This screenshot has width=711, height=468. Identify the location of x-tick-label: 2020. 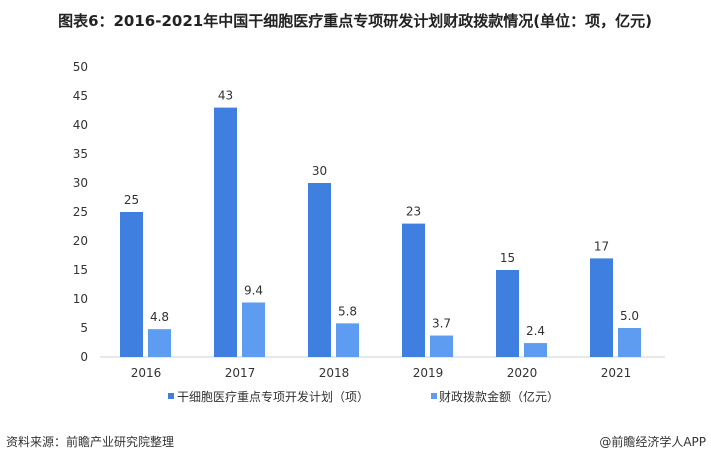
(522, 373).